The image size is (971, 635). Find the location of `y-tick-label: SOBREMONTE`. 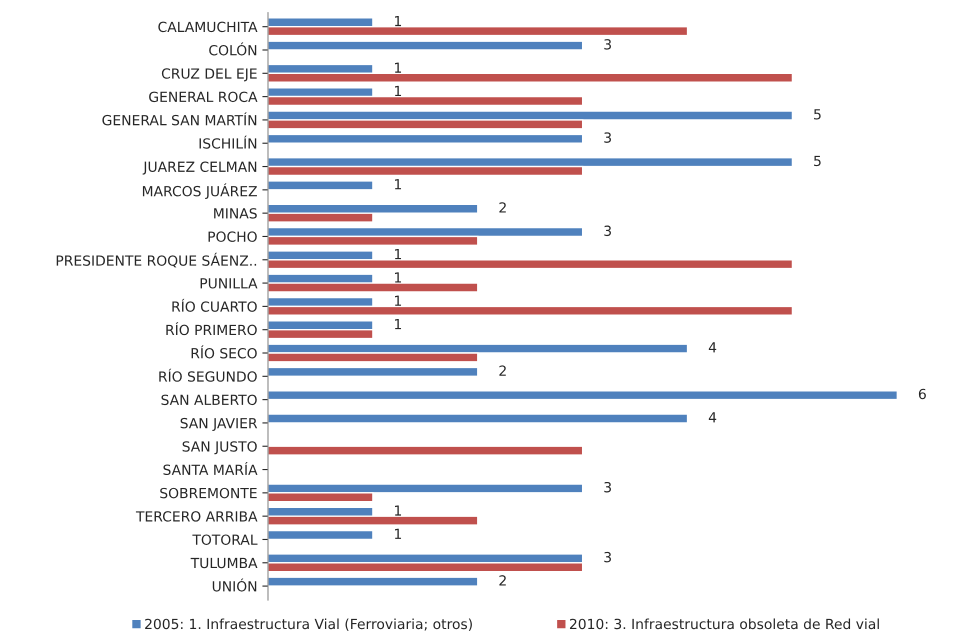

y-tick-label: SOBREMONTE is located at coordinates (208, 493).